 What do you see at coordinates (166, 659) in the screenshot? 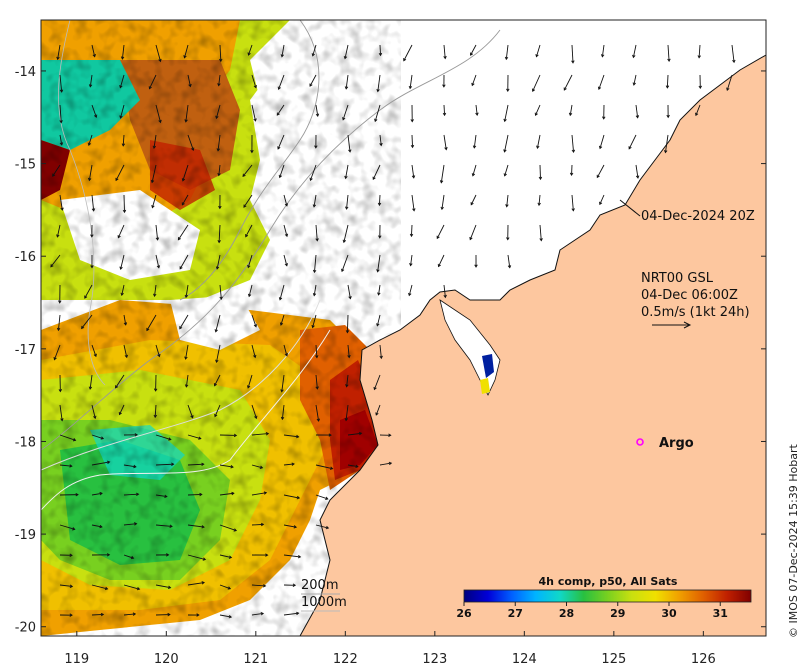
I see `lon-tick-label: 120` at bounding box center [166, 659].